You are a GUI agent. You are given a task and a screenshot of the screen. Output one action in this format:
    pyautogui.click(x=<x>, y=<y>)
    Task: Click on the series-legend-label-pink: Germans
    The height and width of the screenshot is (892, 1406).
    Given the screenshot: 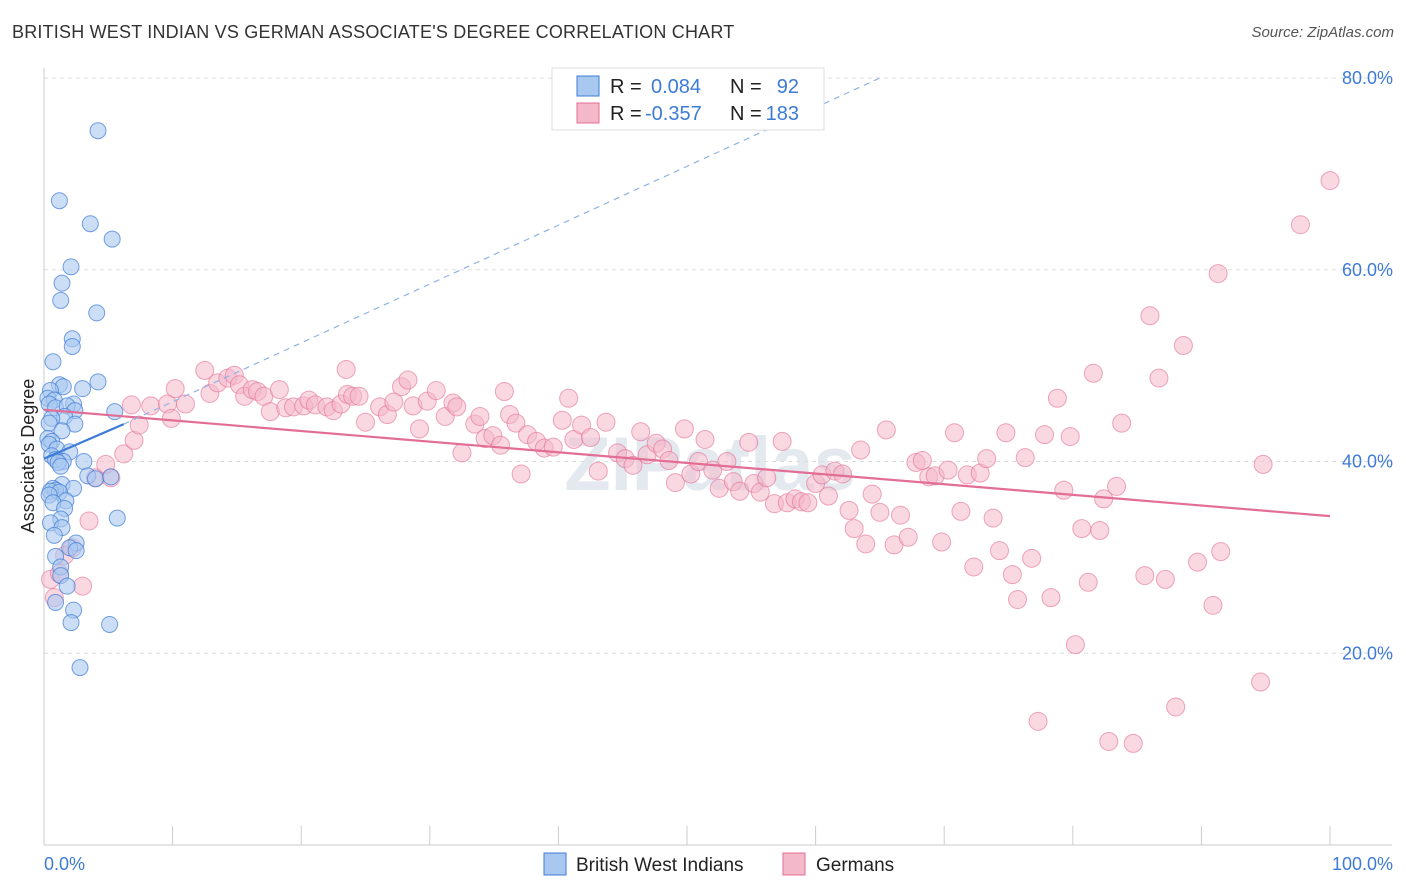 What is the action you would take?
    pyautogui.click(x=855, y=865)
    